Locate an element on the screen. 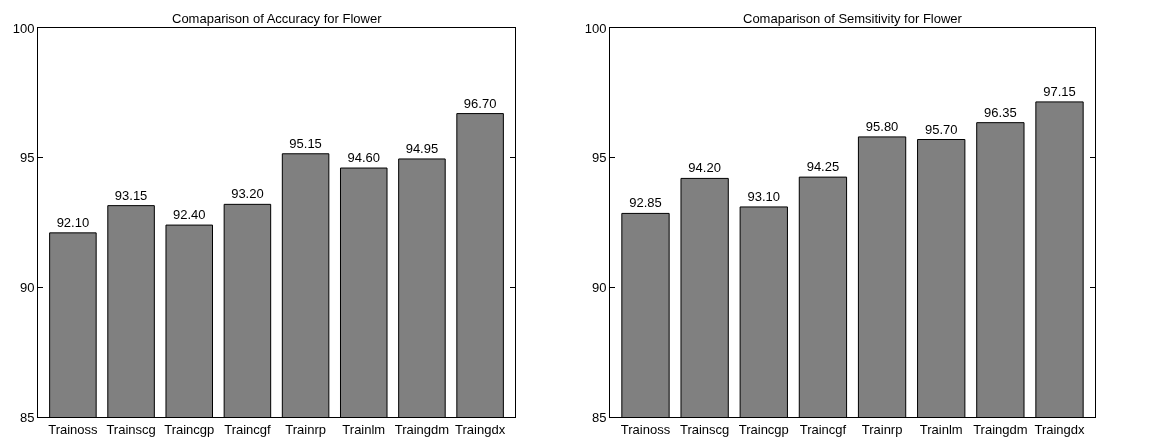 This screenshot has height=447, width=1154. data-label: 93.20 is located at coordinates (247, 194).